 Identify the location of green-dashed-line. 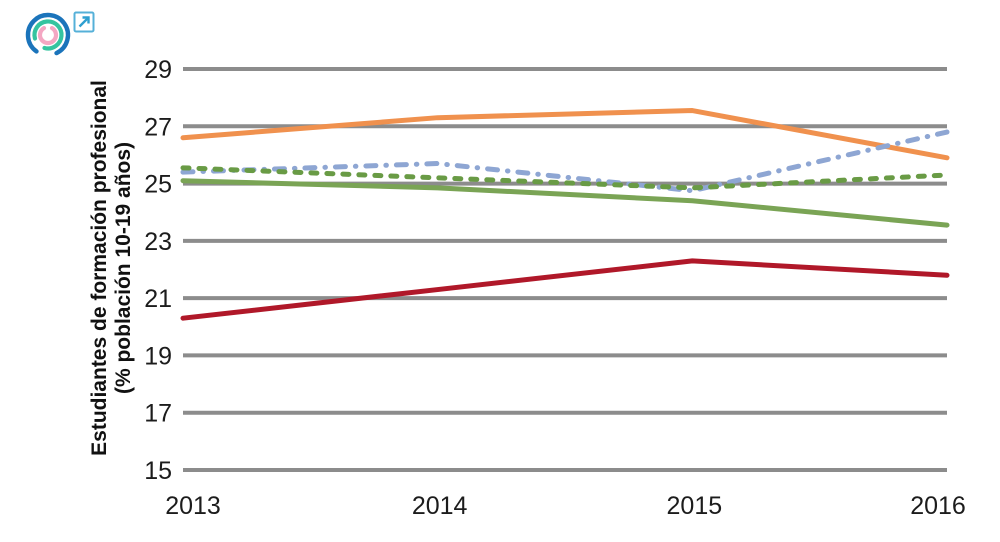
(565, 178).